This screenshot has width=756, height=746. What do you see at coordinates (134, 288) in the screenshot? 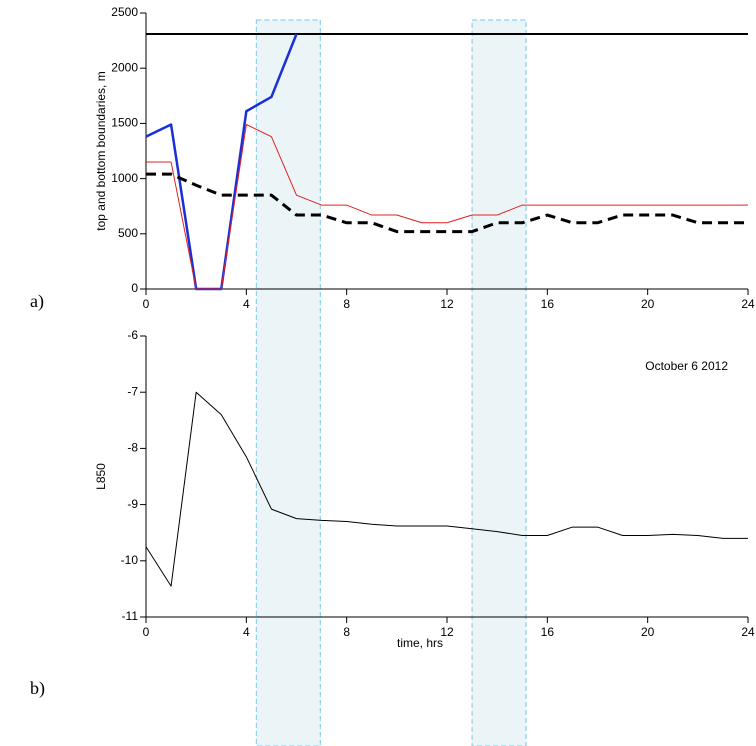
I see `y-tick-label: 0` at bounding box center [134, 288].